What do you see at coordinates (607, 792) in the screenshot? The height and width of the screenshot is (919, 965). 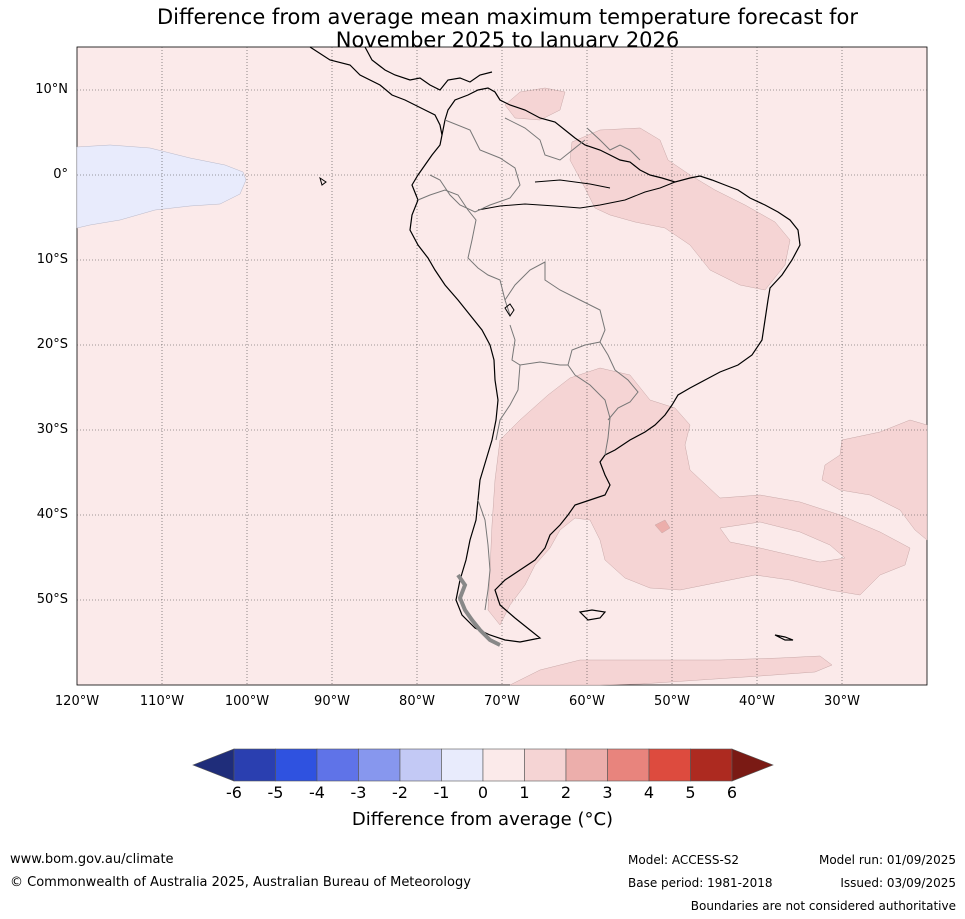 I see `colorbar-tick: 3` at bounding box center [607, 792].